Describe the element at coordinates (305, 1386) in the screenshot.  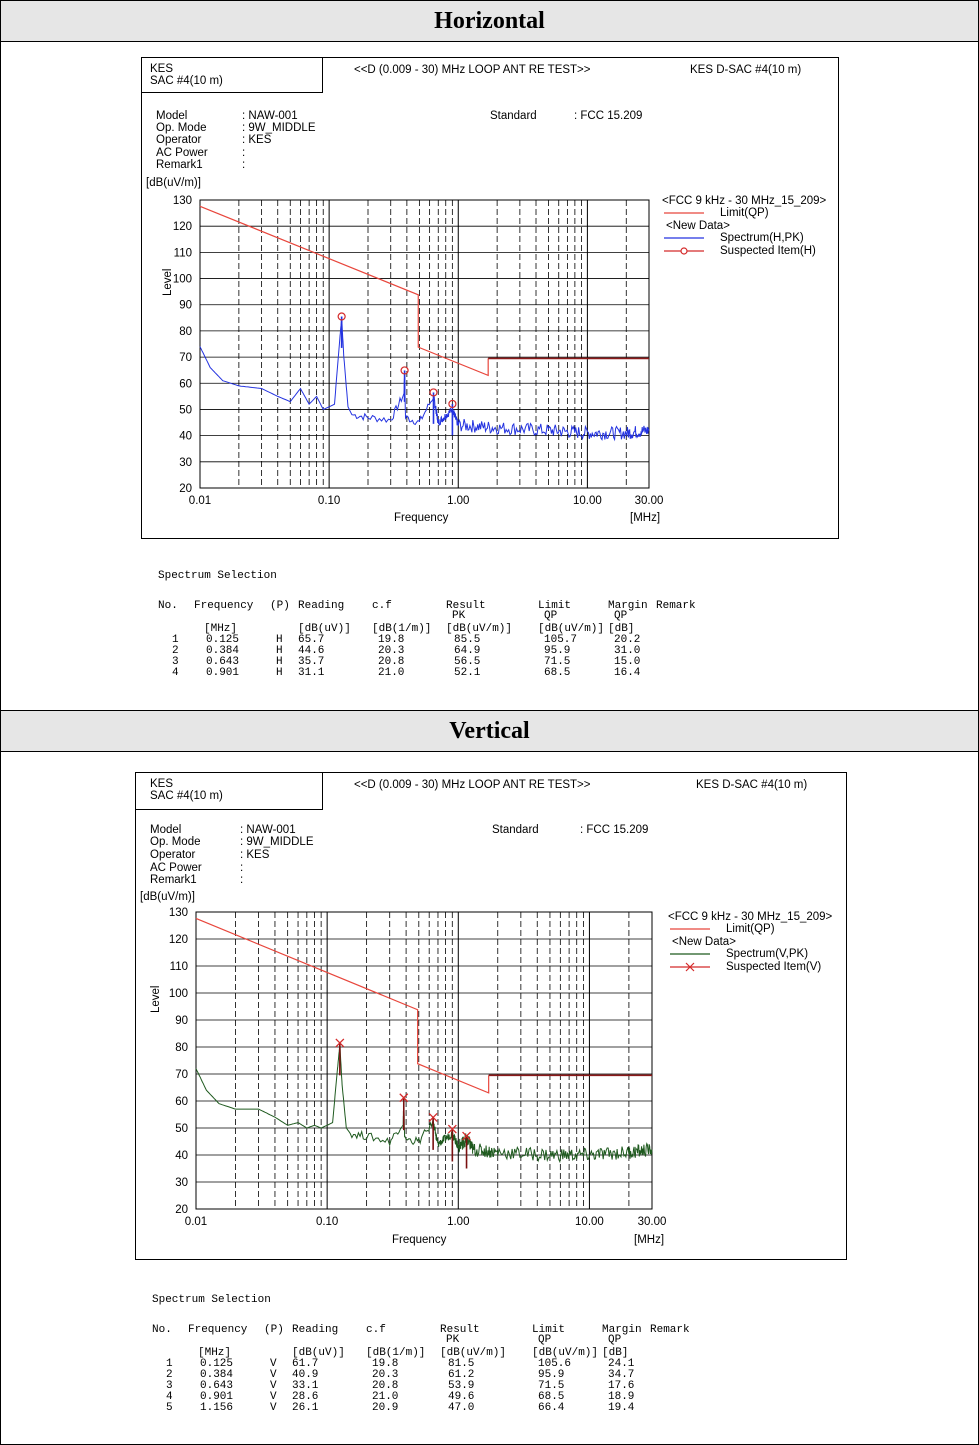
I see `table-cell: 33.1` at that location.